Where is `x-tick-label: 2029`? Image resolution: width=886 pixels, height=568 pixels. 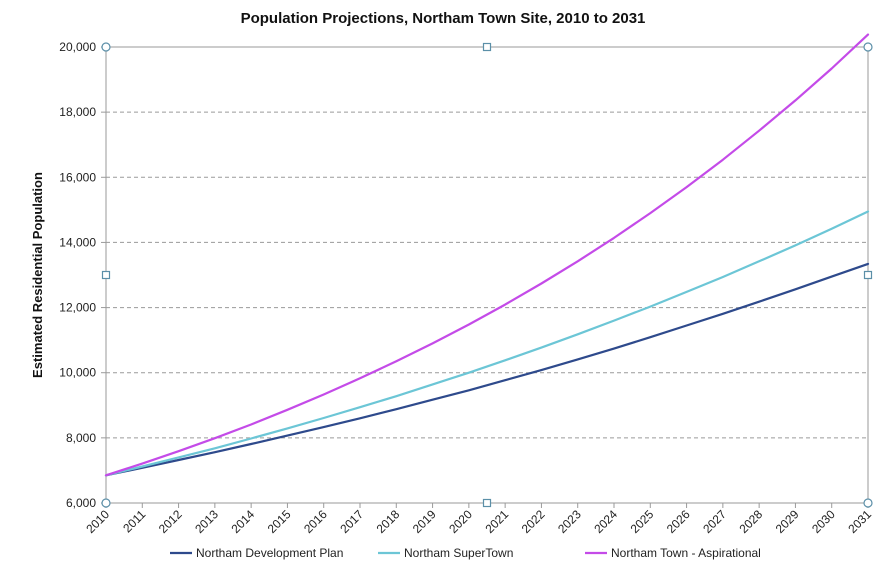
x-tick-label: 2029 is located at coordinates (787, 521).